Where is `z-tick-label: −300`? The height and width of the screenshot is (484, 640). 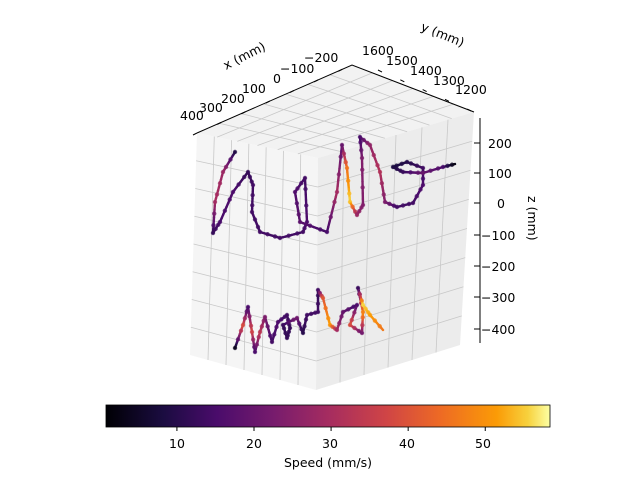 z-tick-label: −300 is located at coordinates (498, 297).